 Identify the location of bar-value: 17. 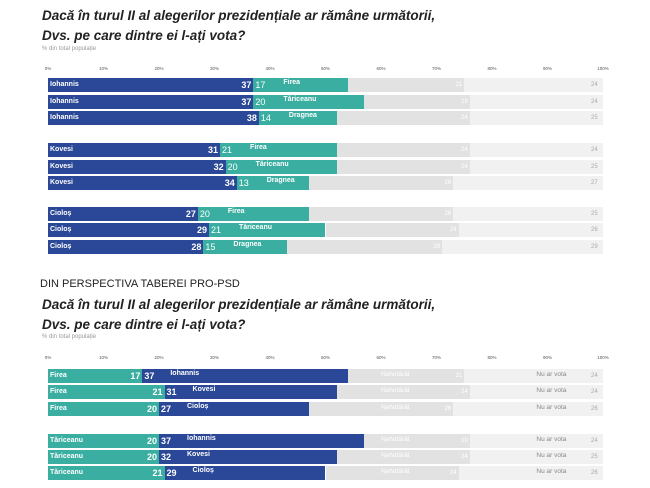
(135, 376).